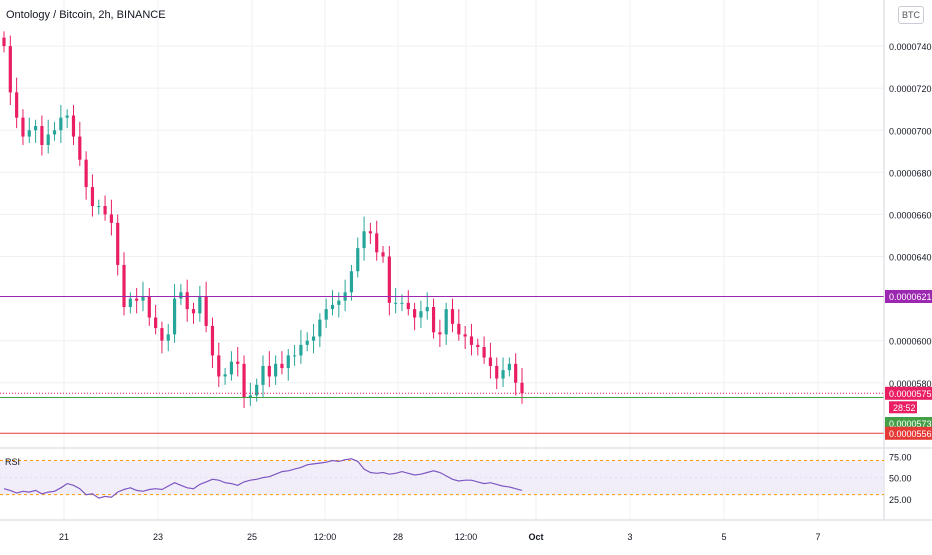  I want to click on time-tick-label: 23, so click(158, 537).